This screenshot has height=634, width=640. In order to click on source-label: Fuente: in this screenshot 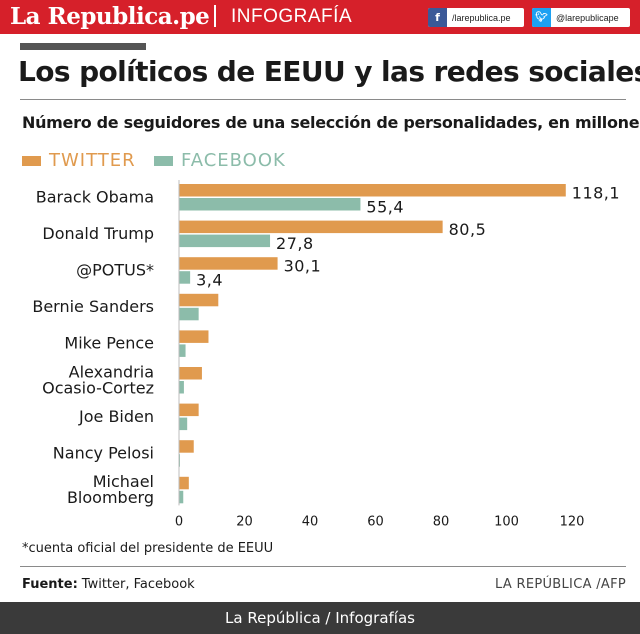, I will do `click(50, 584)`.